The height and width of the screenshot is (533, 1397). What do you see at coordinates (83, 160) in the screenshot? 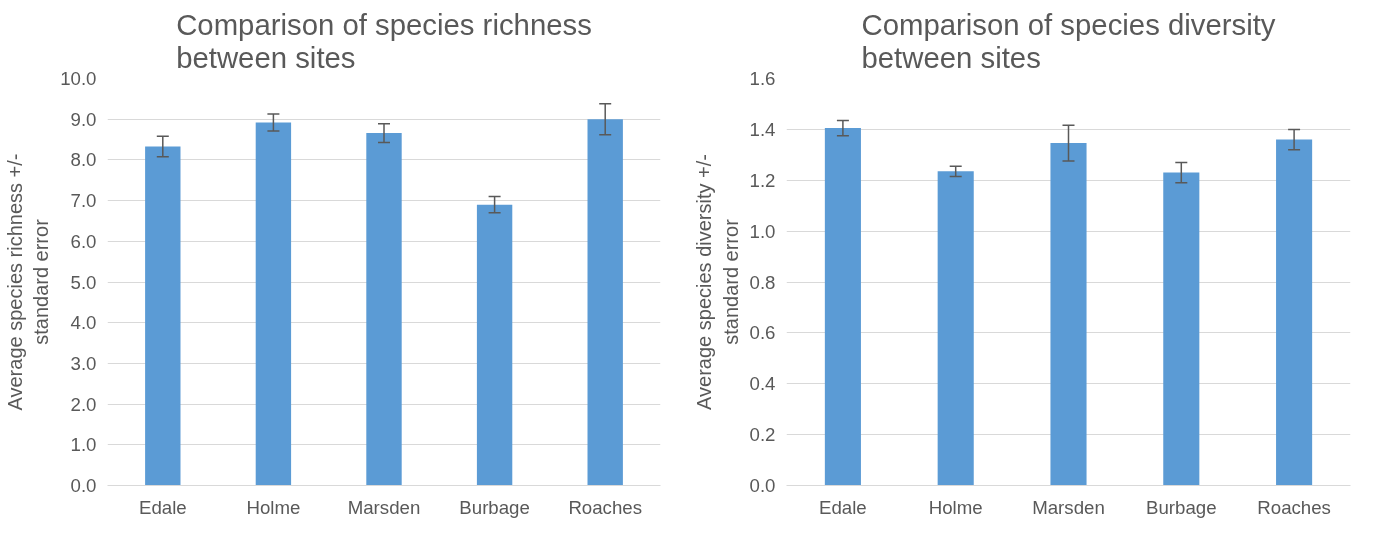
I see `y-tick-label: 8.0` at bounding box center [83, 160].